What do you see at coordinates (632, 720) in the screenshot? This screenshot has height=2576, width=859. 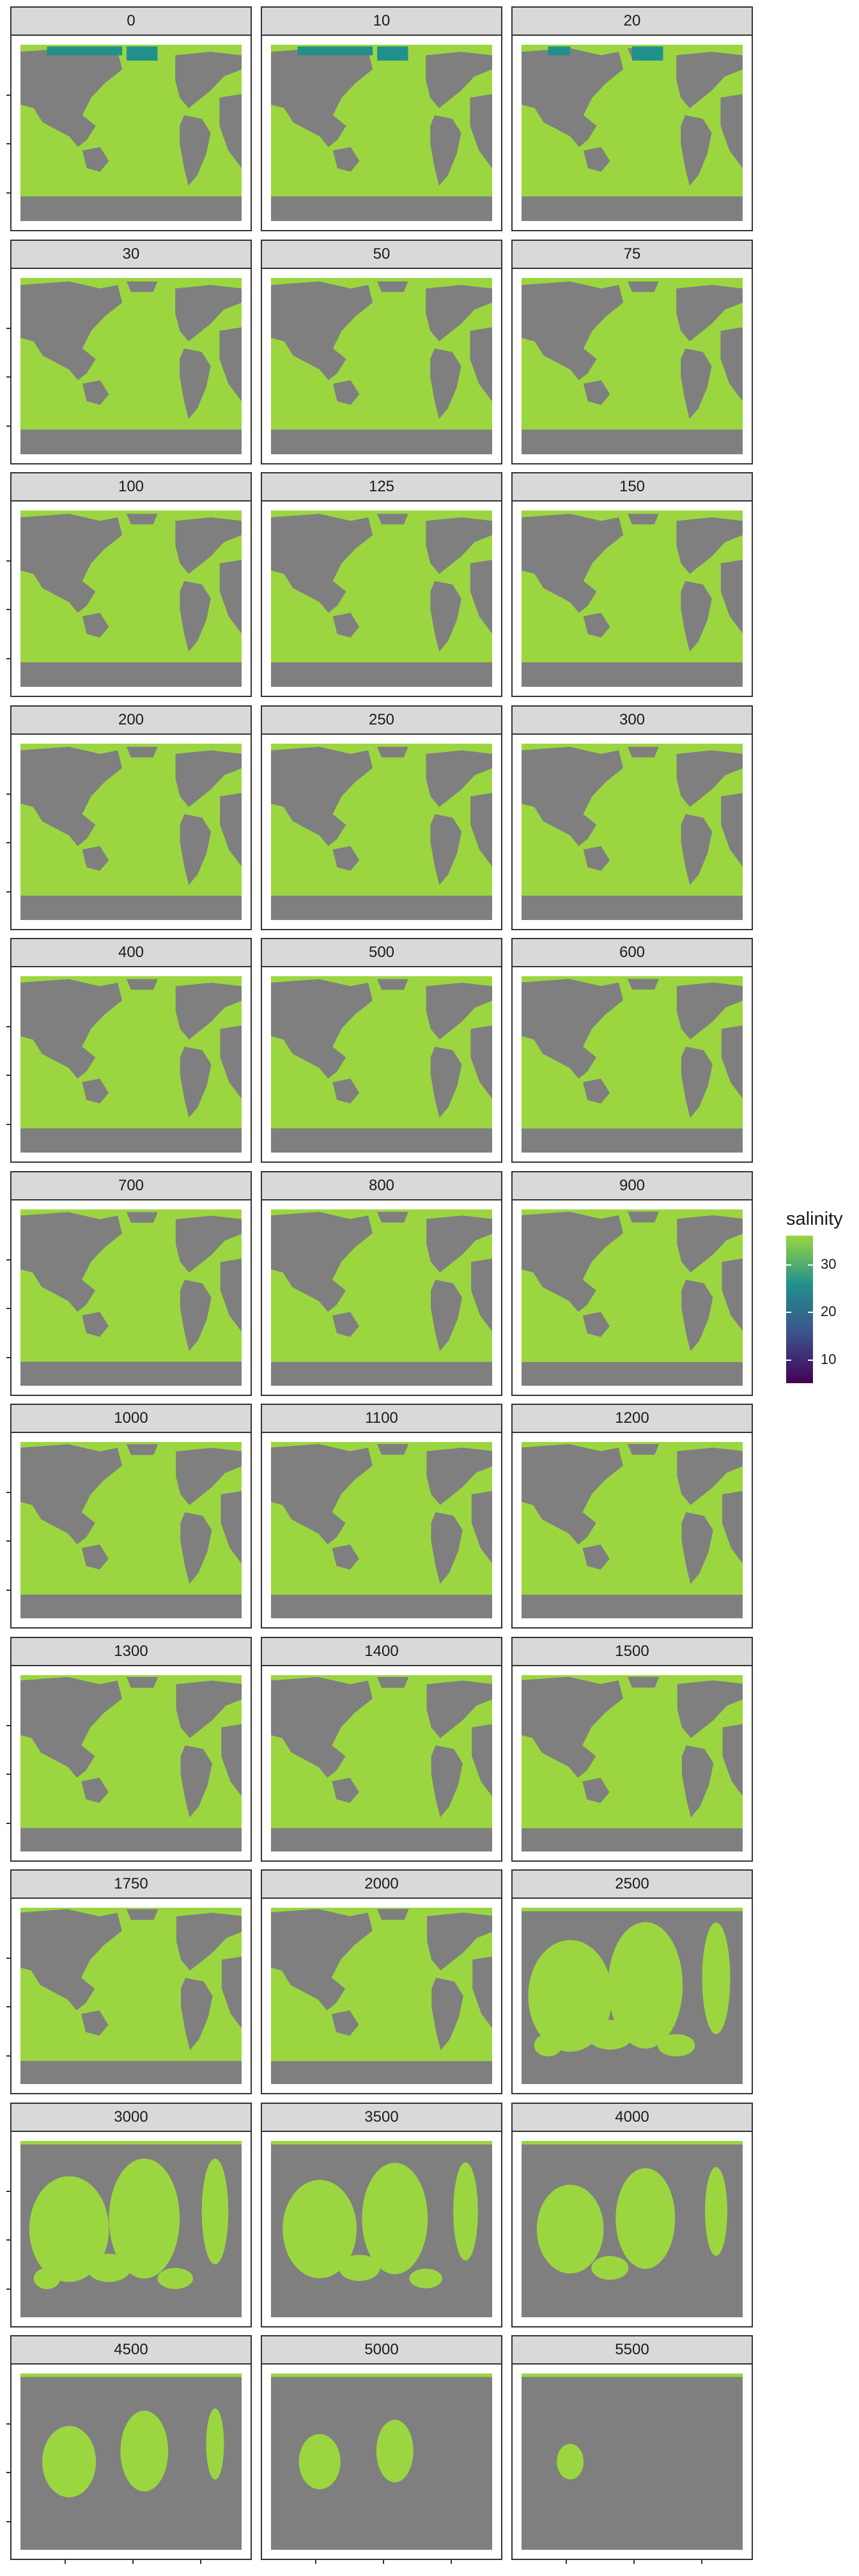 I see `facet-strip-label: 300` at bounding box center [632, 720].